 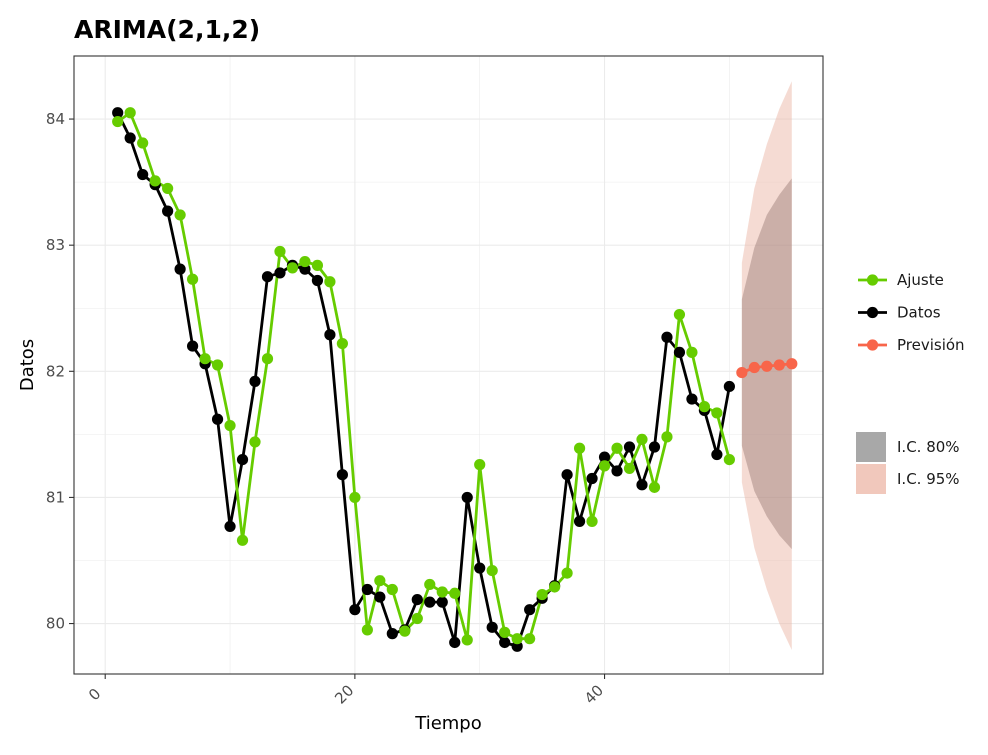 I want to click on x-axis-title: Tiempo, so click(x=448, y=723).